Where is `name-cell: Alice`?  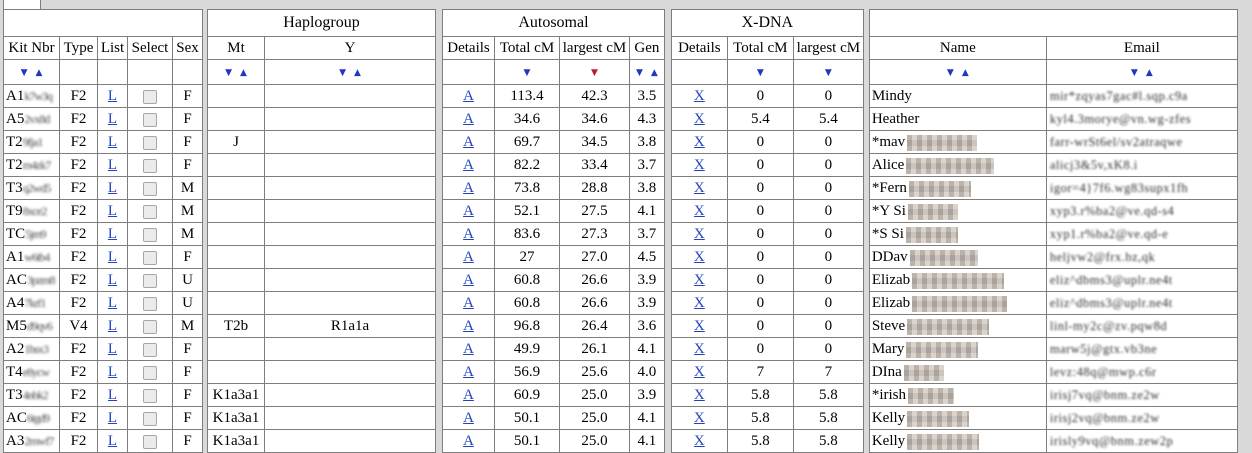 name-cell: Alice is located at coordinates (957, 165).